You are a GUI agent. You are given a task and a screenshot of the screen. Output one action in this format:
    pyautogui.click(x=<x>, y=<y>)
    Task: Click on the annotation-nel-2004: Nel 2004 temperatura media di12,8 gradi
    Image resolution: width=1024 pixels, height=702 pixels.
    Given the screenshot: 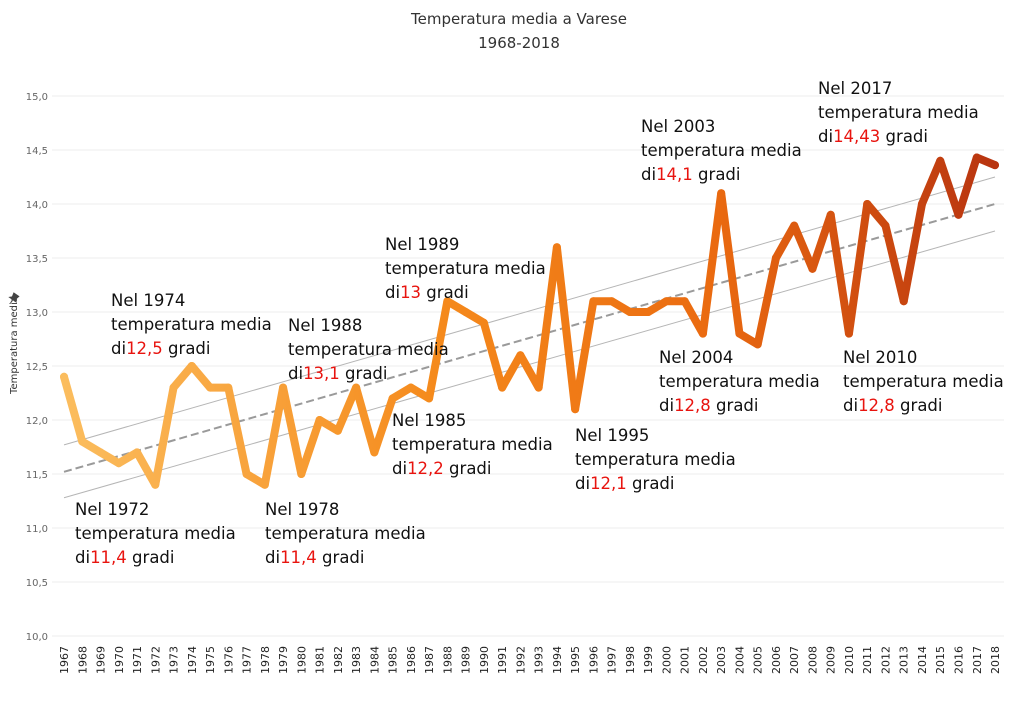 What is the action you would take?
    pyautogui.click(x=739, y=381)
    